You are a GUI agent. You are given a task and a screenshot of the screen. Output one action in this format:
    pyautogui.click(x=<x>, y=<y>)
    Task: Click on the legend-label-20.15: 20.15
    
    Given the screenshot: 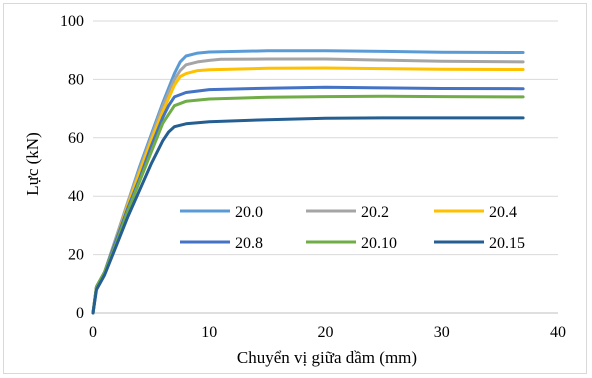 What is the action you would take?
    pyautogui.click(x=507, y=243)
    